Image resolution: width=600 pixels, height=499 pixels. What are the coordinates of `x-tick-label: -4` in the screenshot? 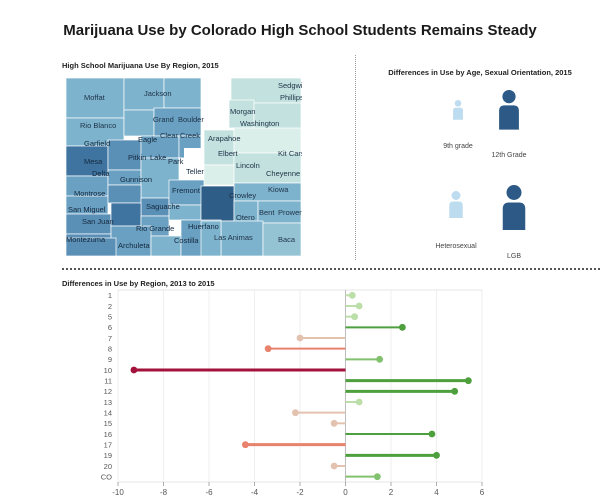 It's located at (255, 492).